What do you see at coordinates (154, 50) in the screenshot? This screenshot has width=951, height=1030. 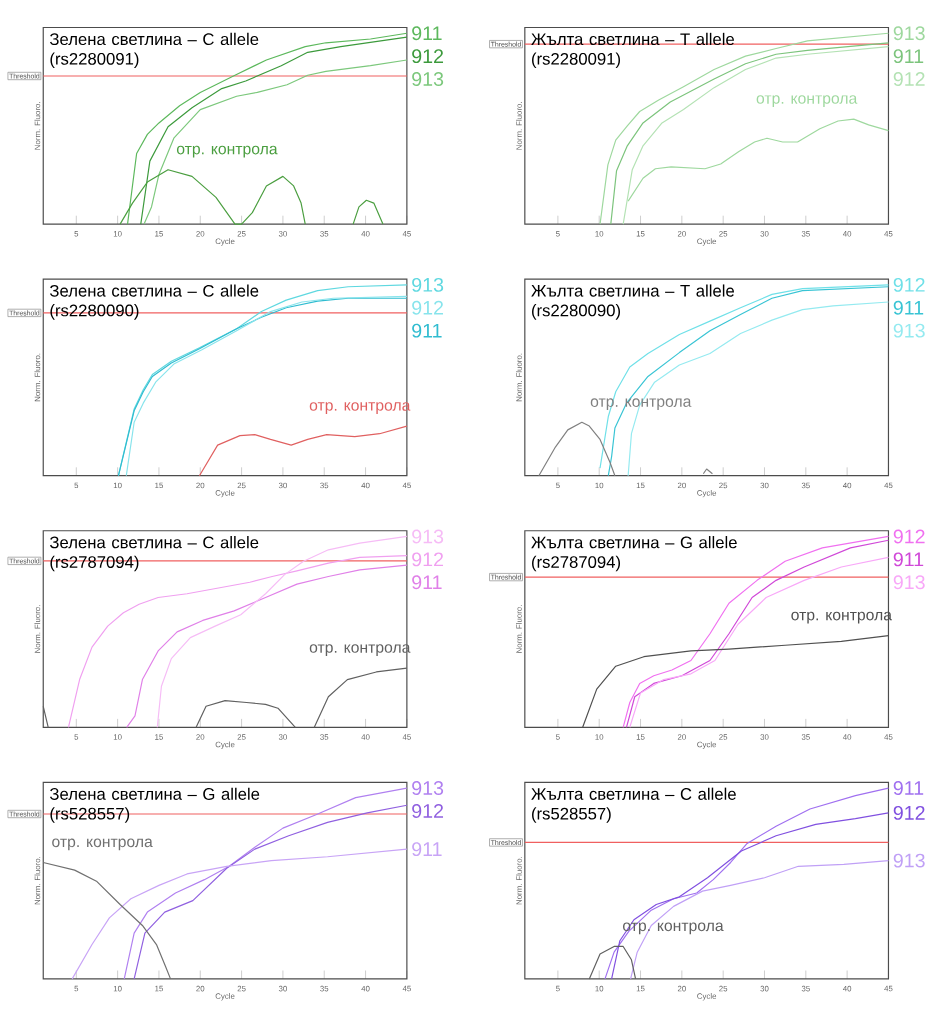 I see `text: Зелена светлина – C allele (rs2280091)` at bounding box center [154, 50].